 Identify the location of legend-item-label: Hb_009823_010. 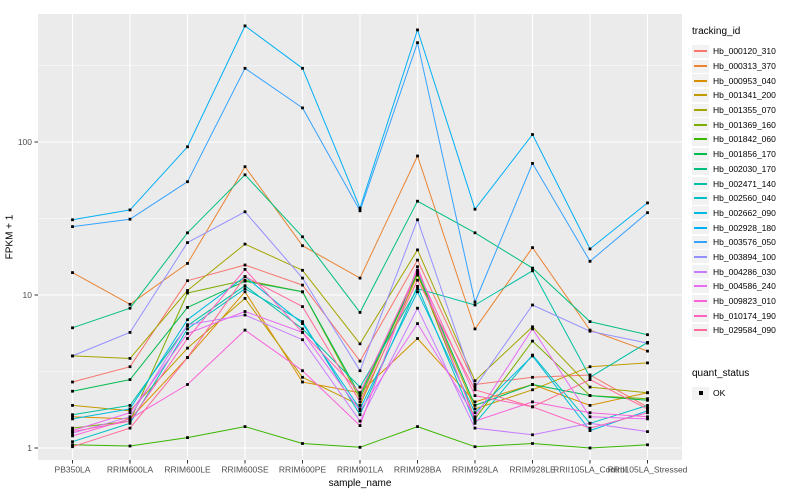
(744, 301).